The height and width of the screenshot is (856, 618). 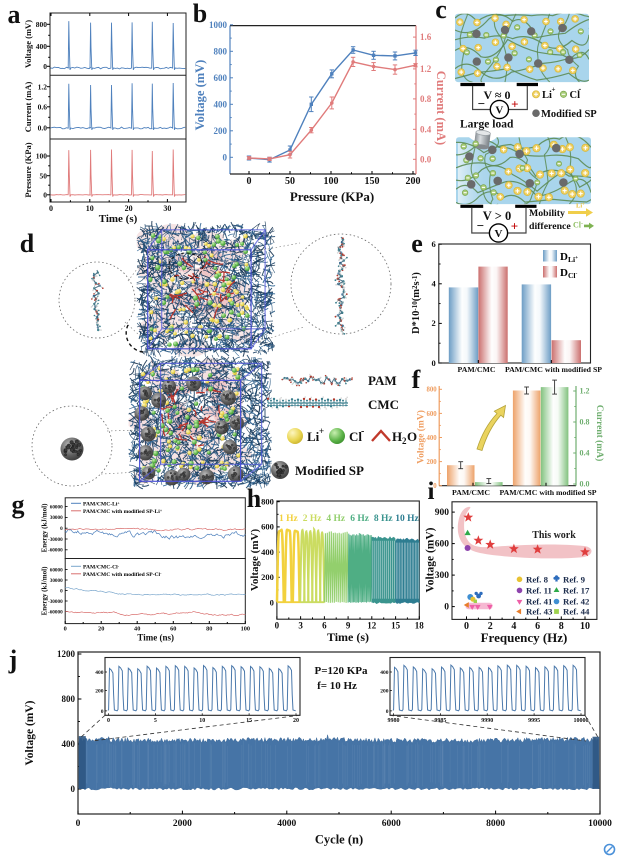 I want to click on svg-text: 300, so click(x=442, y=576).